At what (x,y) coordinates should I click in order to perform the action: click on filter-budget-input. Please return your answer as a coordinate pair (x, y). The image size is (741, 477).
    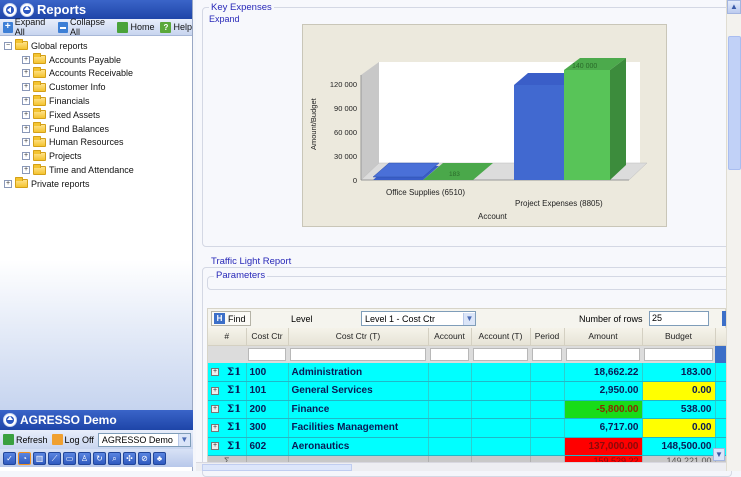
    Looking at the image, I should click on (678, 354).